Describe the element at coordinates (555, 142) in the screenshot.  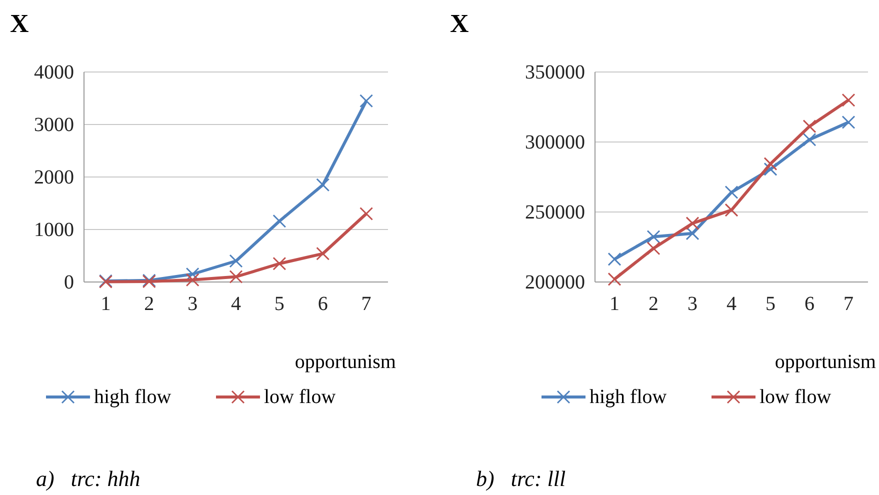
I see `y-tick-label: 300000` at that location.